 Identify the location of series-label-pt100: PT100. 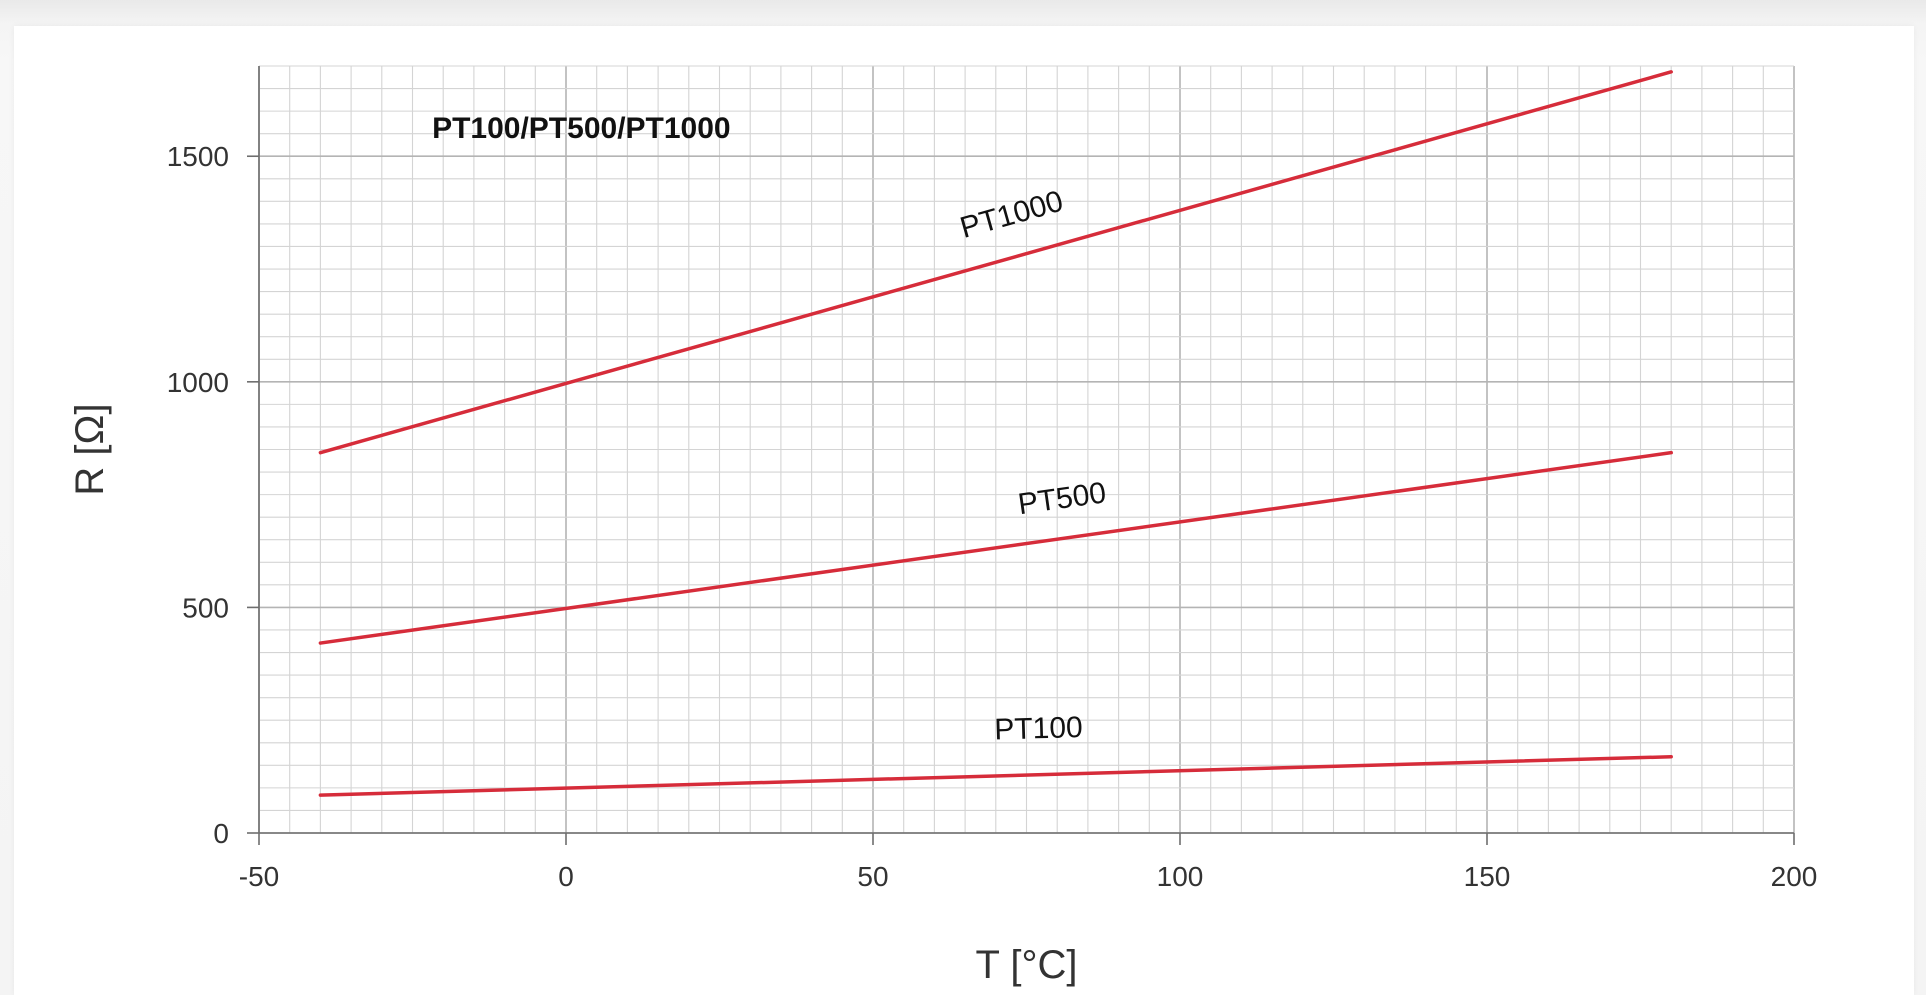
(1038, 729).